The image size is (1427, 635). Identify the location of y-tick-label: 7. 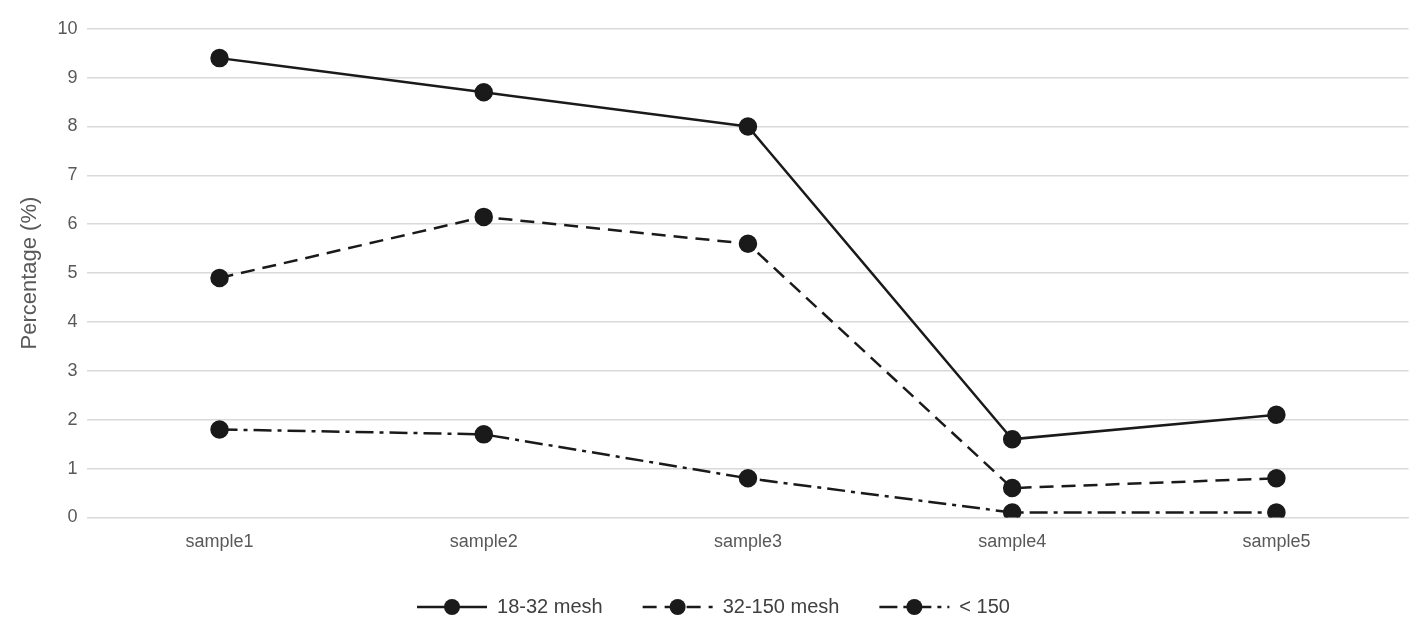
(72, 174).